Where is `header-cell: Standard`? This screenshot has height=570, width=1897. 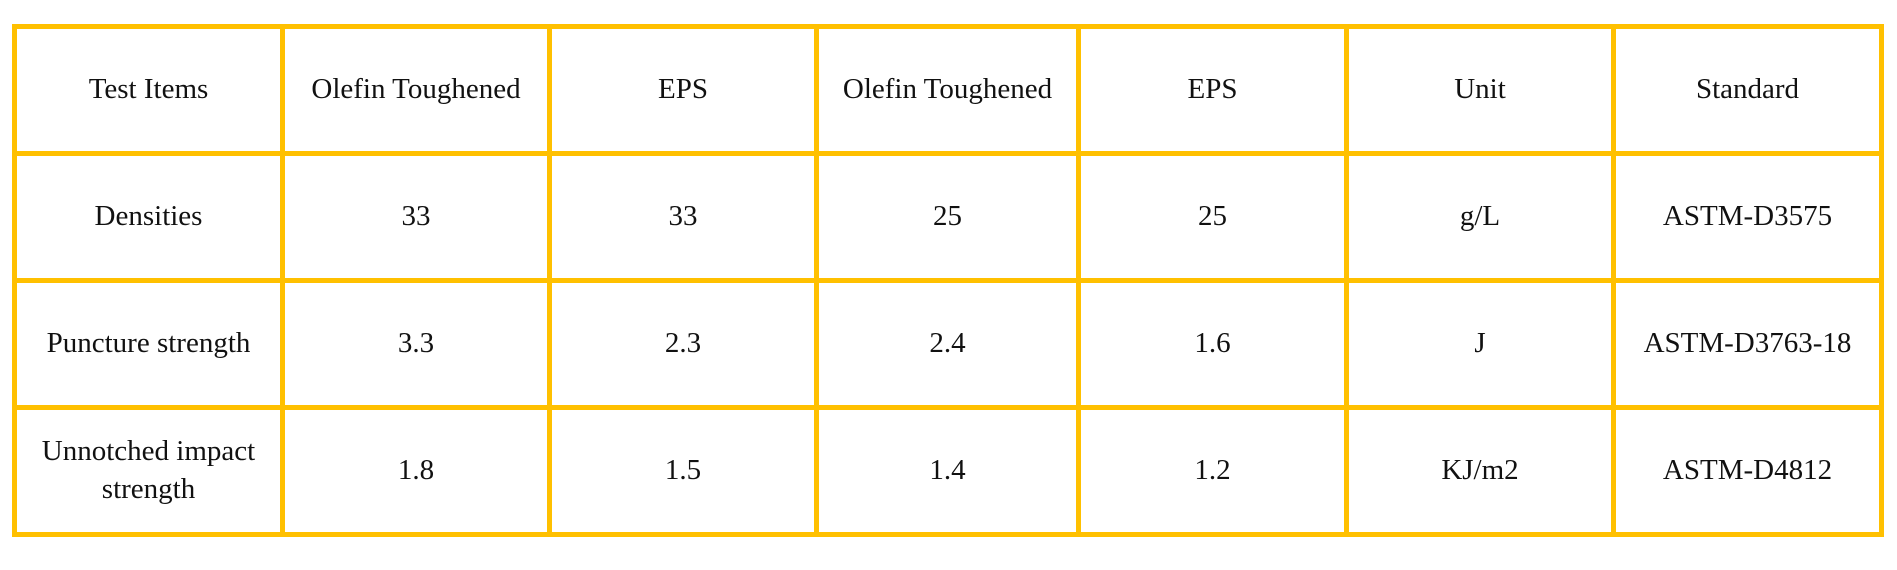 header-cell: Standard is located at coordinates (1747, 90).